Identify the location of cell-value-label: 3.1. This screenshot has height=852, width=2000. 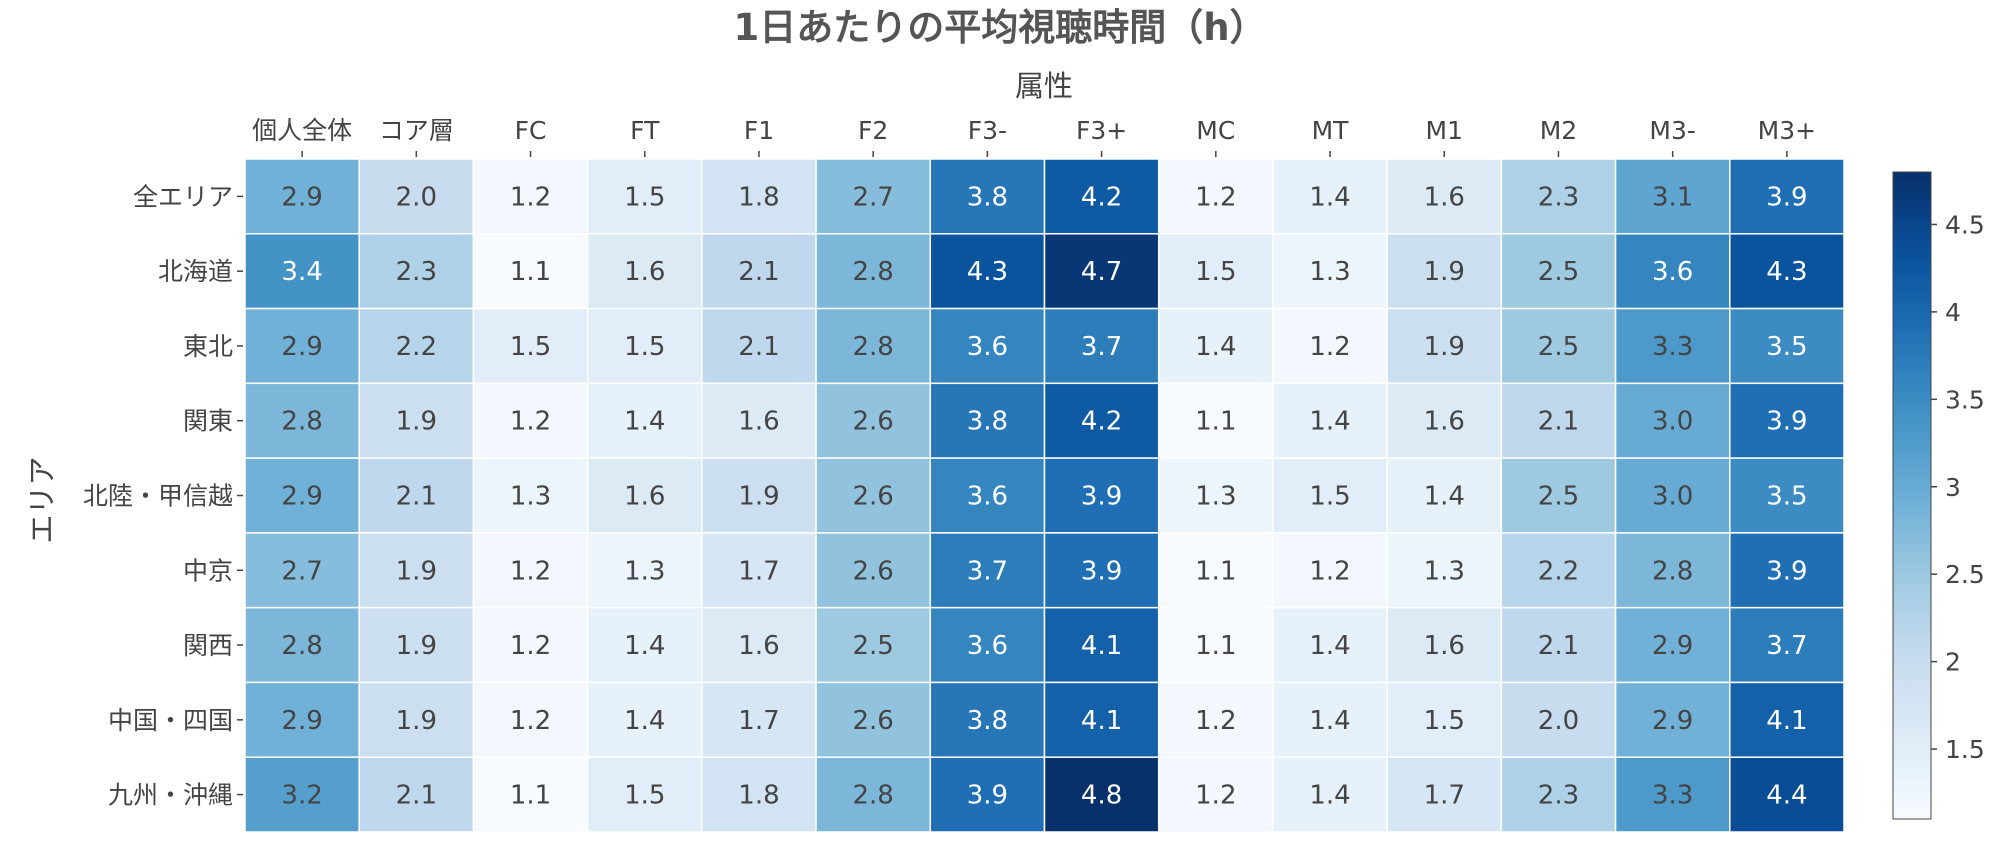
(1672, 197).